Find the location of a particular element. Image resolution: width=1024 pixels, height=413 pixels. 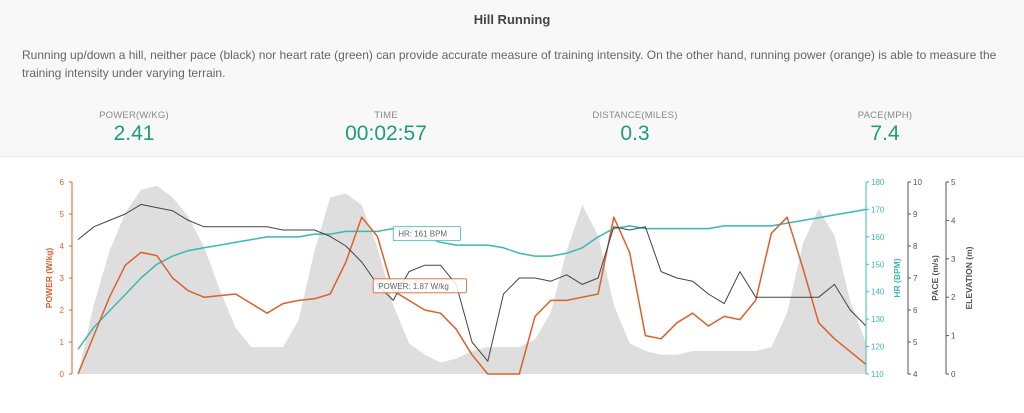

metric-distance: DISTANCE(MILES) 0.3 is located at coordinates (635, 128).